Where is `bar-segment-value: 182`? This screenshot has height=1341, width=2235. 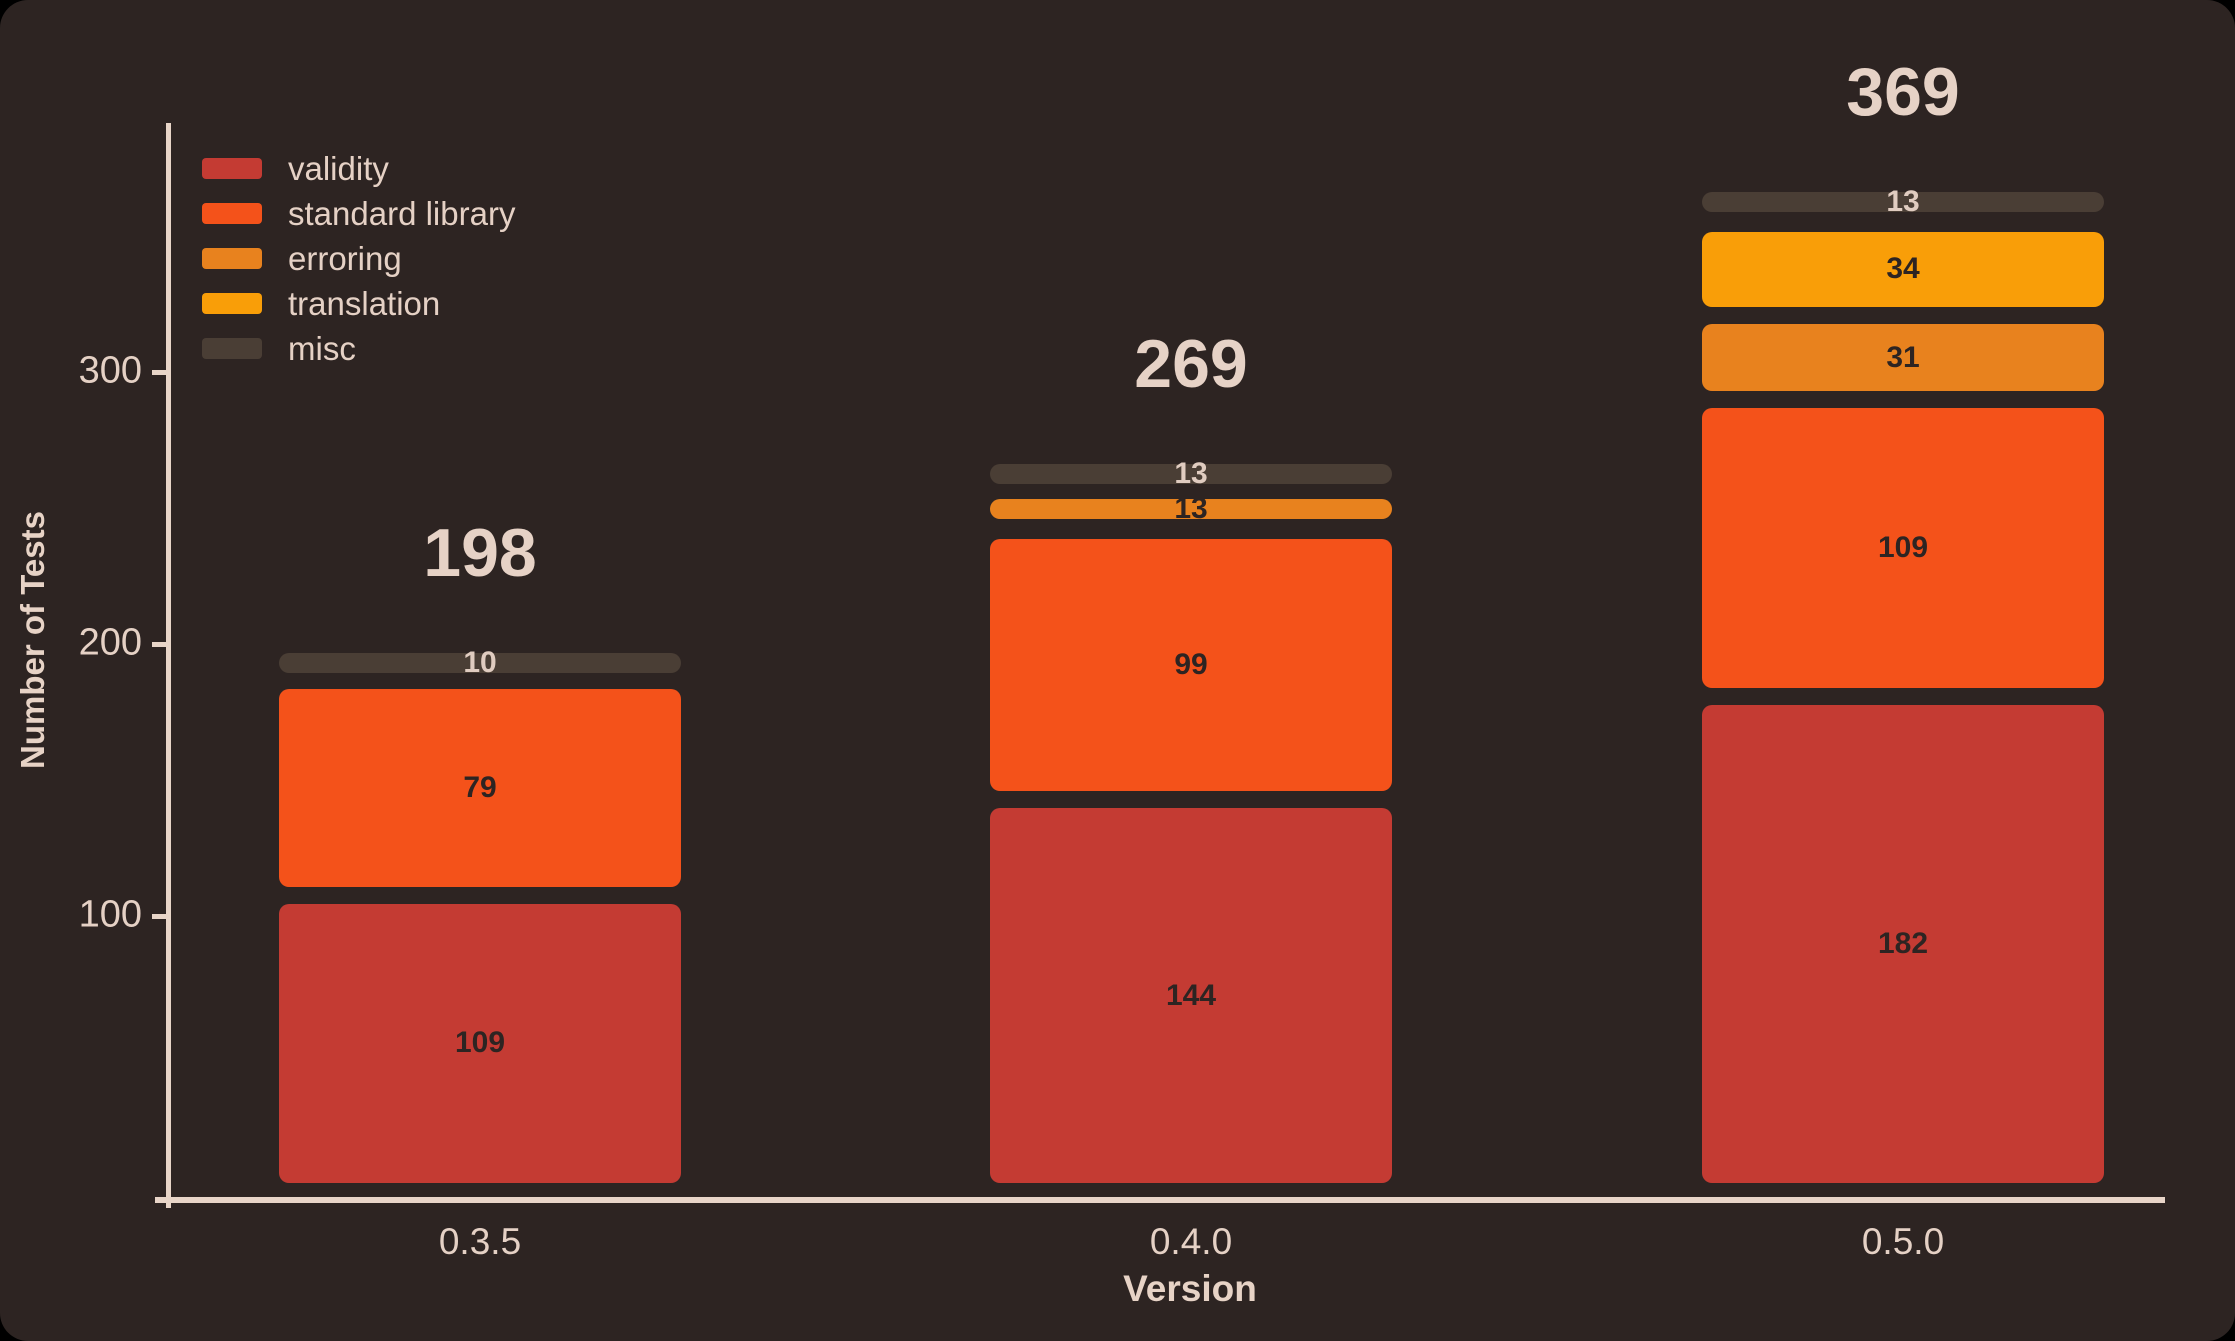
bar-segment-value: 182 is located at coordinates (1903, 943).